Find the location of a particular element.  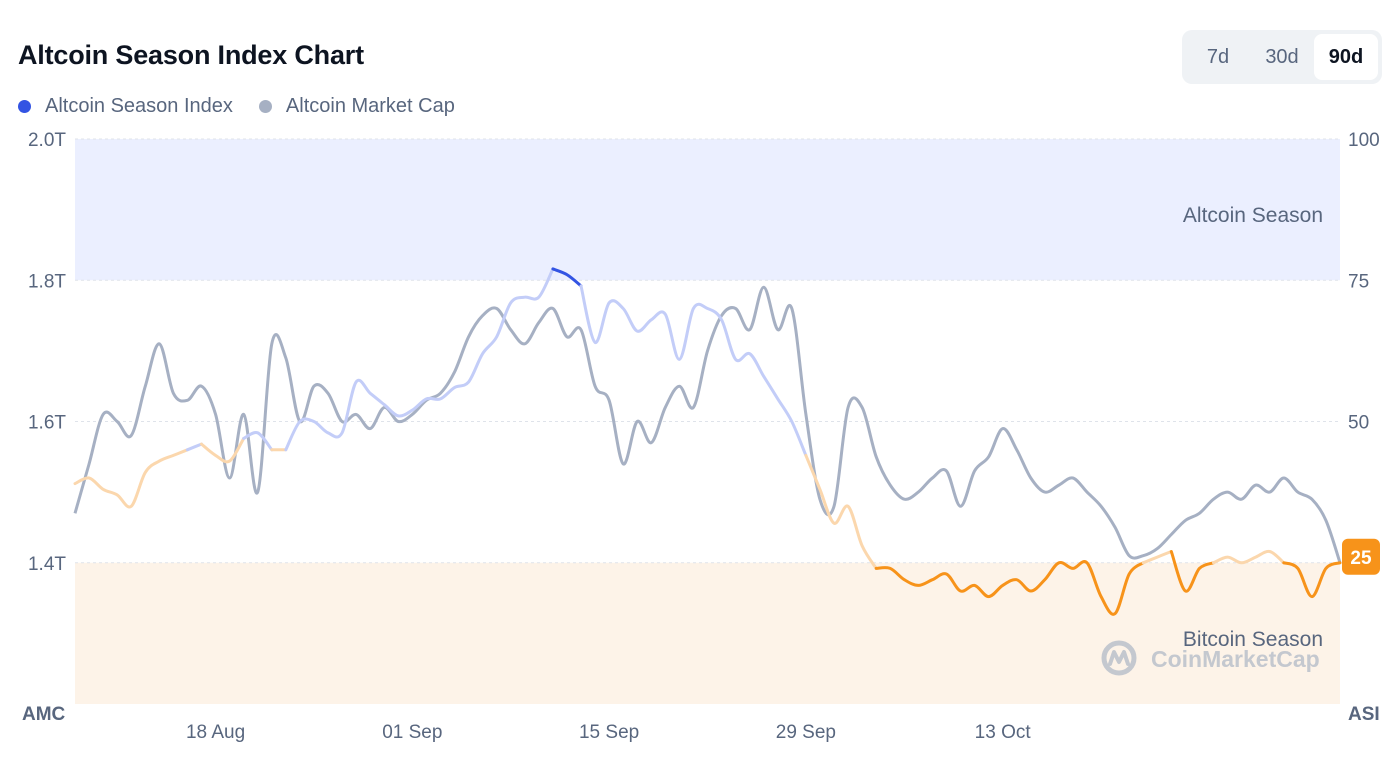

watermark: CoinMarketCap is located at coordinates (1210, 658).